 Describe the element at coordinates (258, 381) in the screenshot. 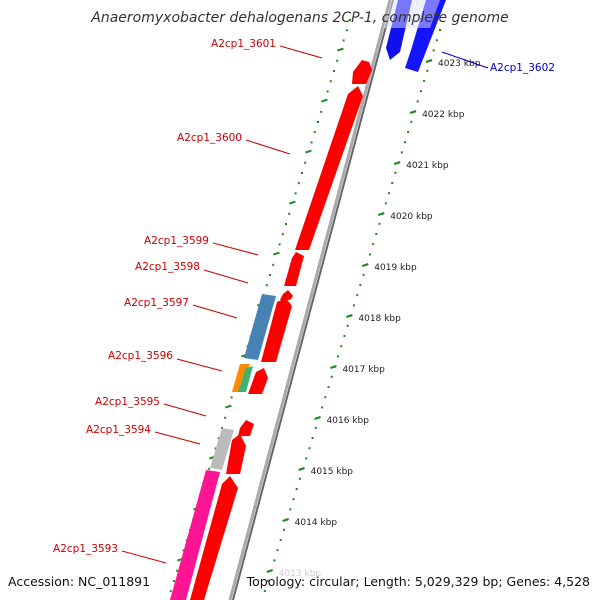

I see `gene-a2cp1-3596-forward` at that location.